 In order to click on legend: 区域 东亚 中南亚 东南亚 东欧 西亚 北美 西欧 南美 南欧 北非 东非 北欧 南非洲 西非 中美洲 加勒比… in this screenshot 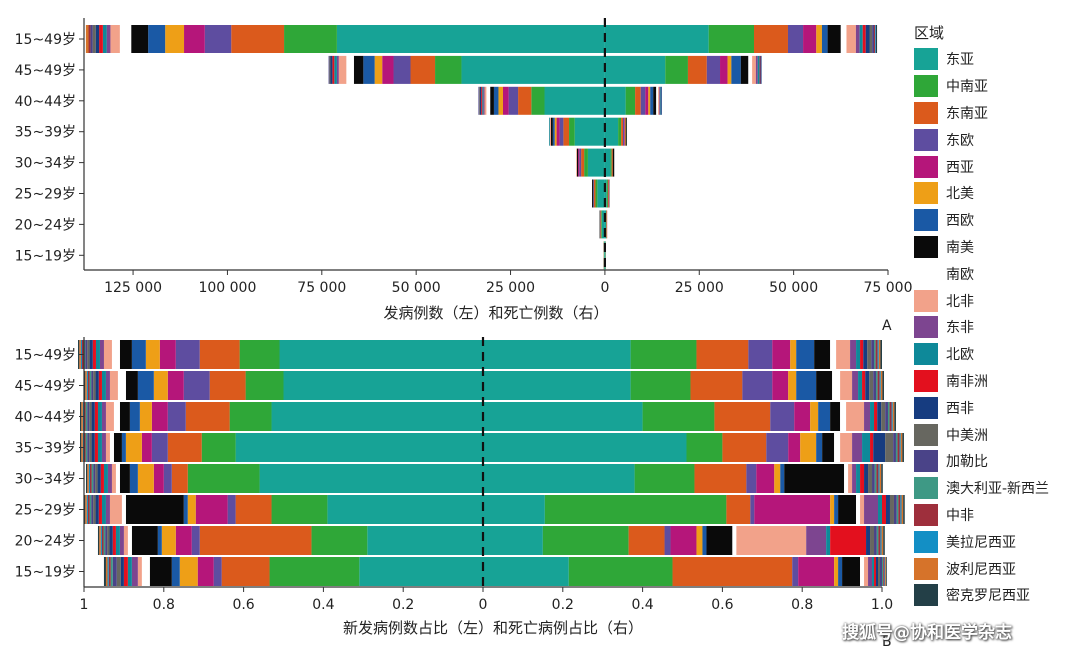, I will do `click(995, 315)`.